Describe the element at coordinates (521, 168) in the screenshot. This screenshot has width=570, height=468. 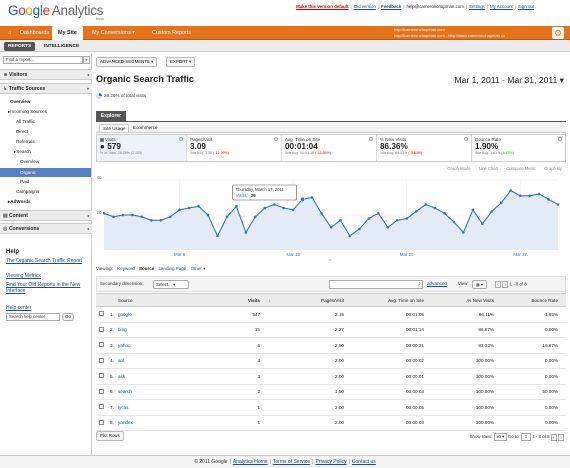
I see `compare-metric-option: Compare Metric` at that location.